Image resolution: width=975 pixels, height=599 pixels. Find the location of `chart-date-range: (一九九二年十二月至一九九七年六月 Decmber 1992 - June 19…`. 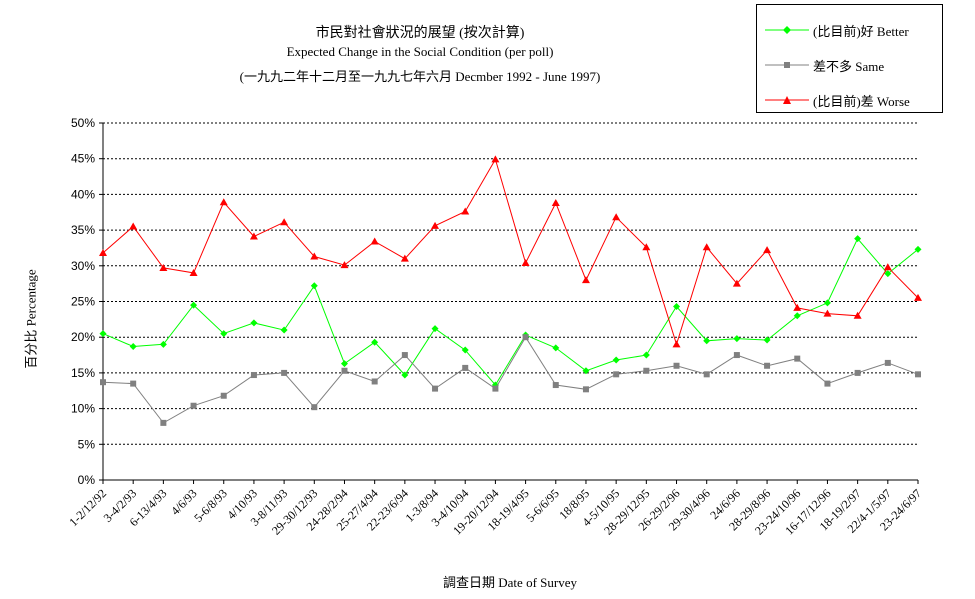

chart-date-range: (一九九二年十二月至一九九七年六月 Decmber 1992 - June 19… is located at coordinates (420, 76).